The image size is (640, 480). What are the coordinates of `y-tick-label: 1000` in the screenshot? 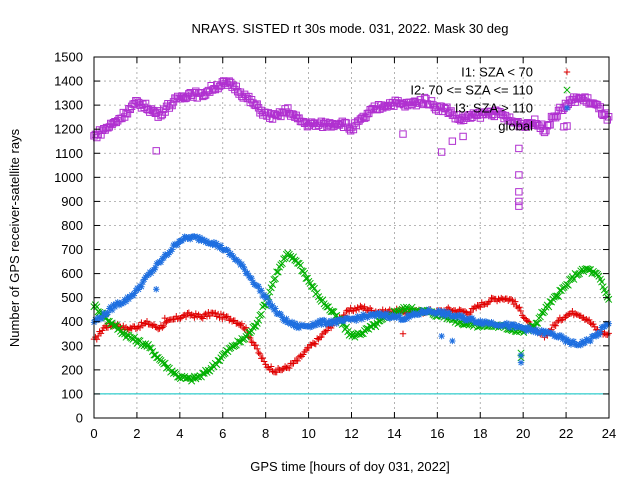 It's located at (68, 177).